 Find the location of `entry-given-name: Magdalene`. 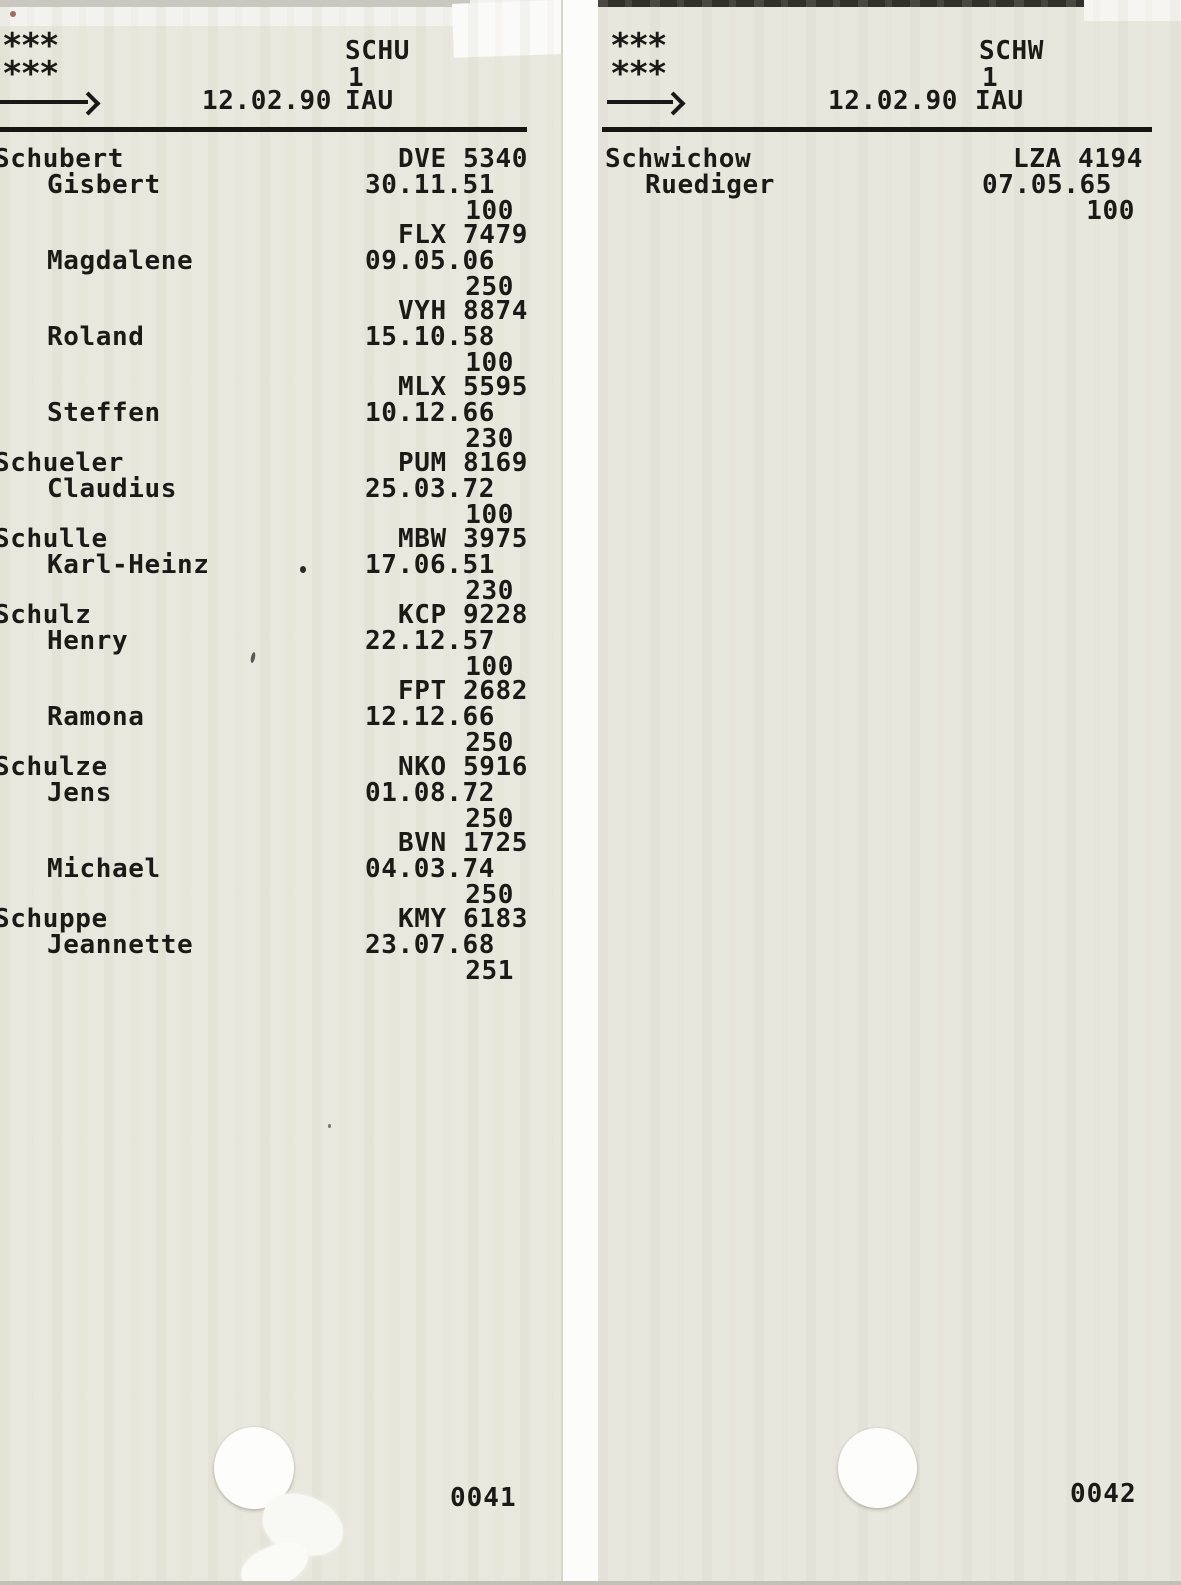

entry-given-name: Magdalene is located at coordinates (120, 261).